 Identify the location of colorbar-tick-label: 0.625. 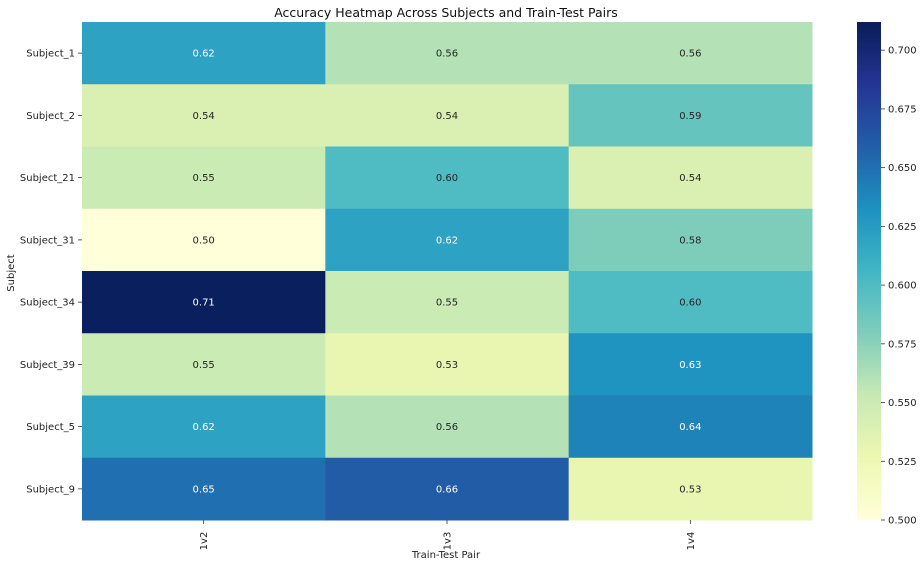
(902, 227).